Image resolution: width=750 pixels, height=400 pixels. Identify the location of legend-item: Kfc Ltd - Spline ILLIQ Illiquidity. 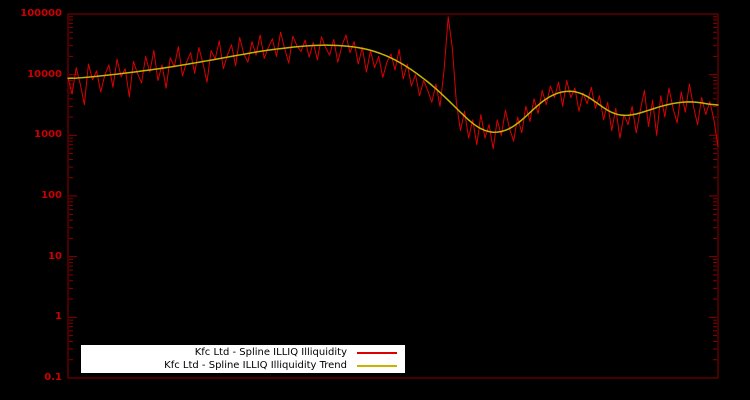
(243, 352).